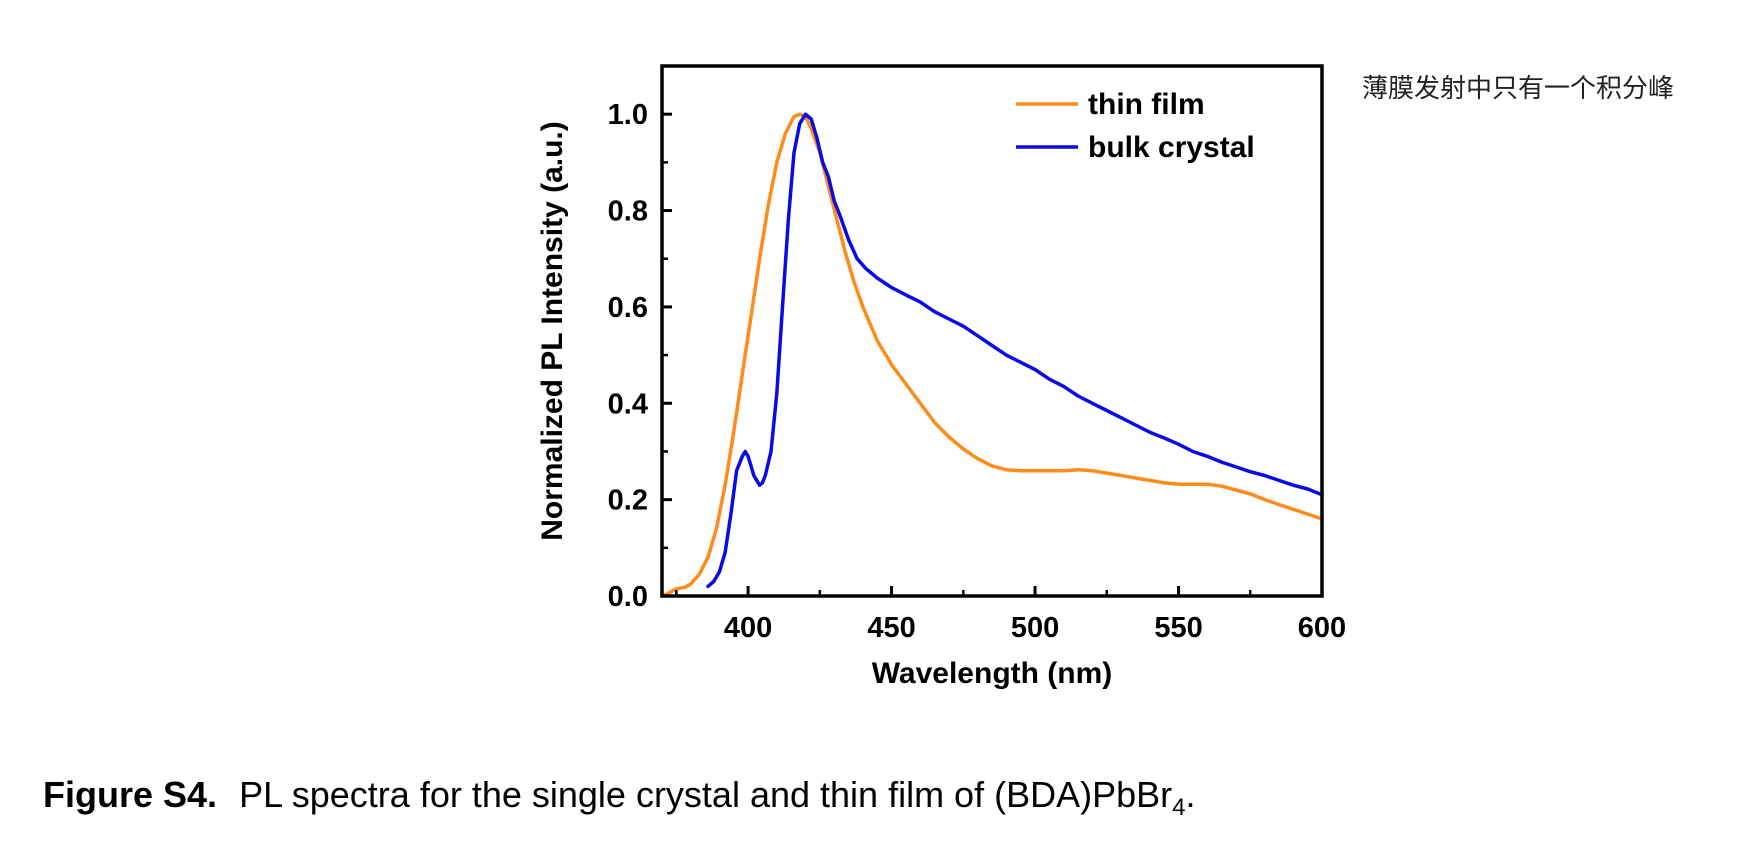 This screenshot has height=858, width=1761. Describe the element at coordinates (992, 673) in the screenshot. I see `x-axis-label: Wavelength (nm)` at that location.